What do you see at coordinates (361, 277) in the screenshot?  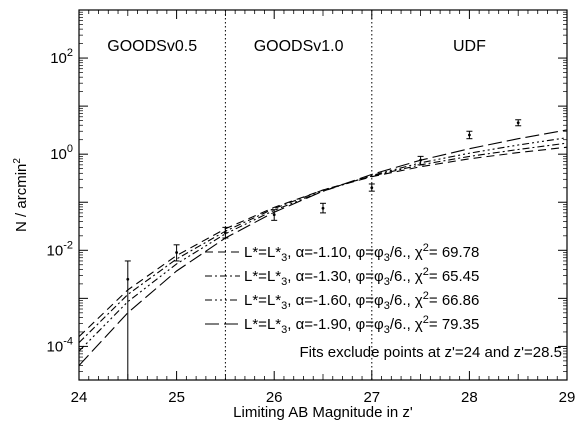 I see `legend-label: L*=L*3, α=-1.30, φ=φ3/6., χ2= 65.45` at bounding box center [361, 277].